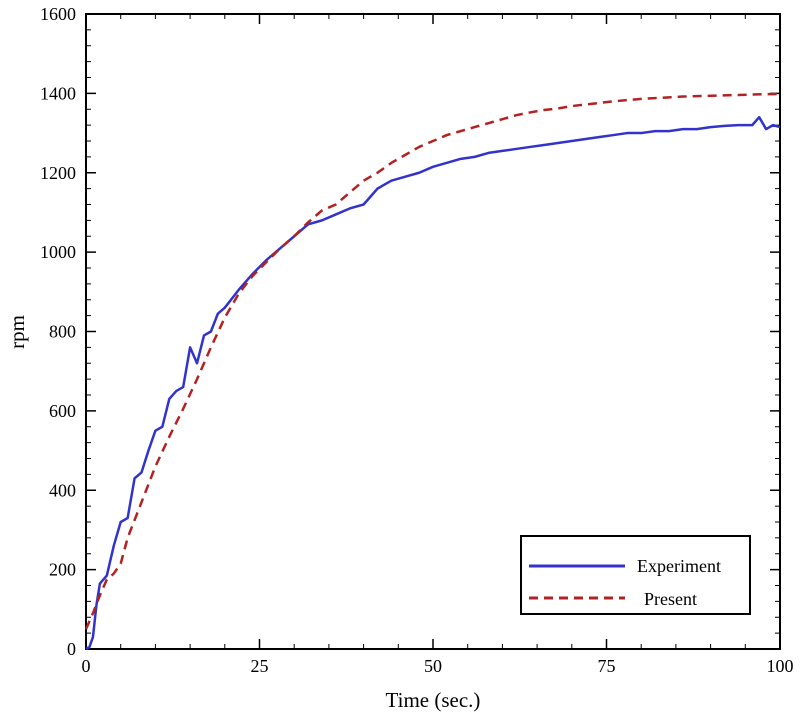  Describe the element at coordinates (58, 14) in the screenshot. I see `y-tick-label: 1600` at that location.